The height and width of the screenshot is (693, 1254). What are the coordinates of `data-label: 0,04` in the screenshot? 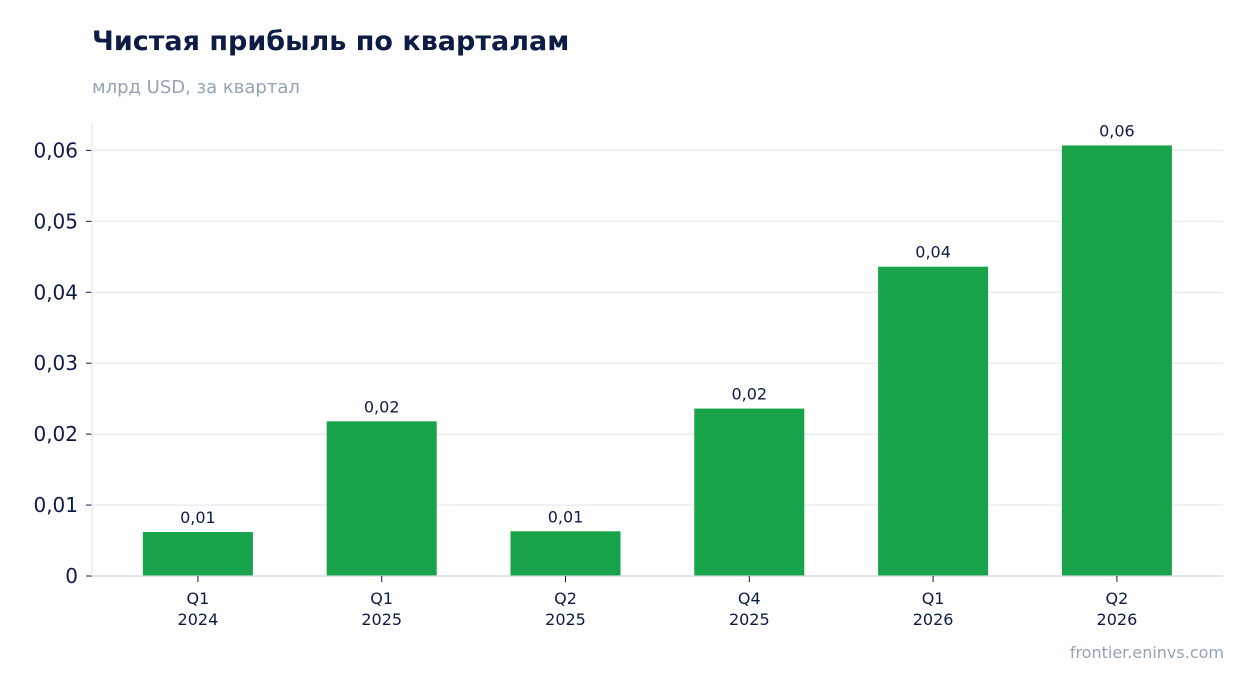 It's located at (933, 252).